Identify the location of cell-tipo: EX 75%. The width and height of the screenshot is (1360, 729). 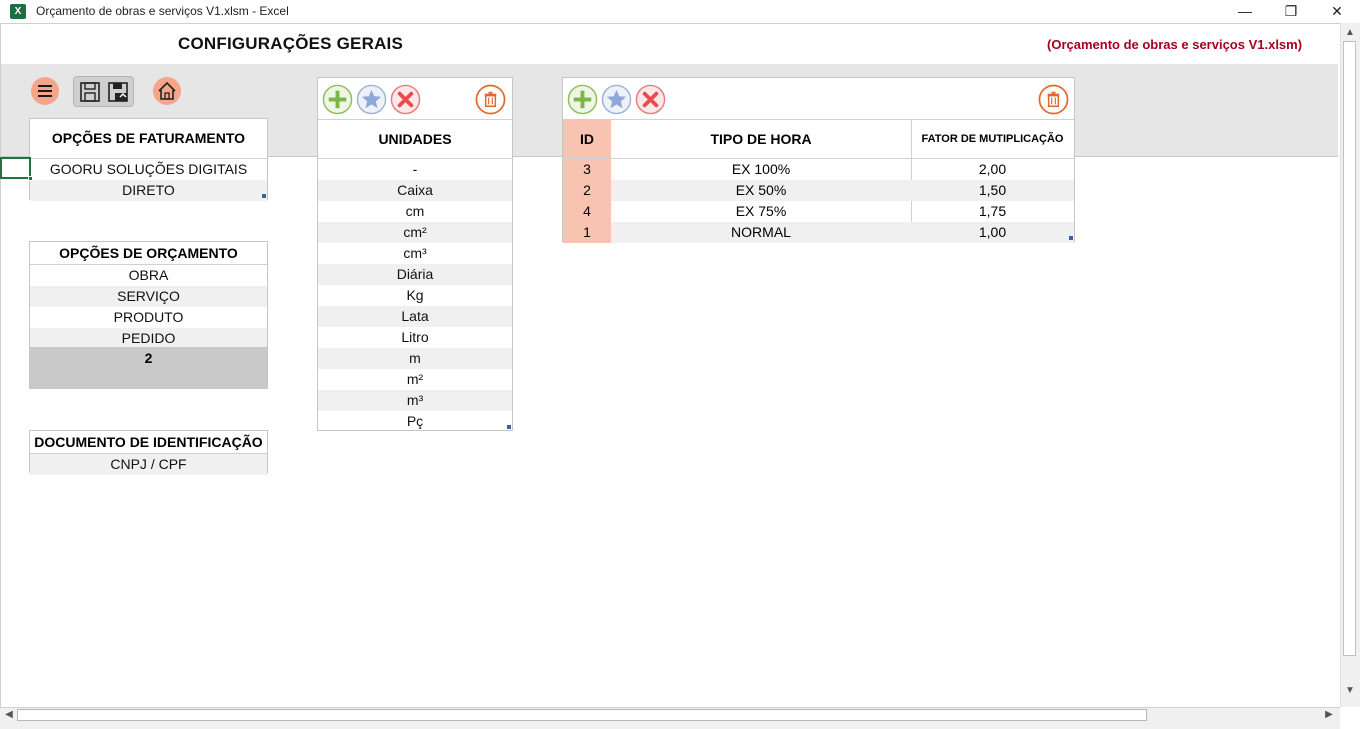
(761, 211).